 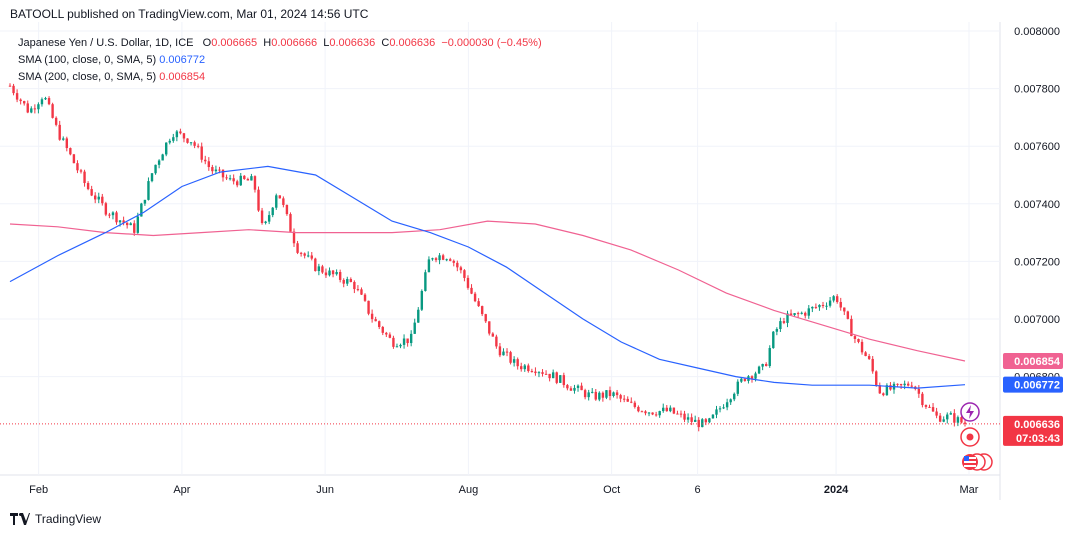 I want to click on footer-brand: TradingView, so click(x=55, y=519).